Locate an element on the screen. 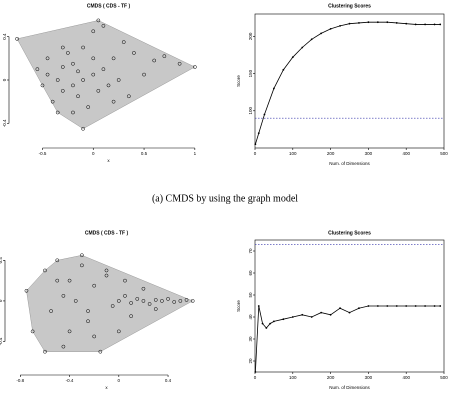  chart-title: CMDS ( CDS - TF ) is located at coordinates (107, 233).